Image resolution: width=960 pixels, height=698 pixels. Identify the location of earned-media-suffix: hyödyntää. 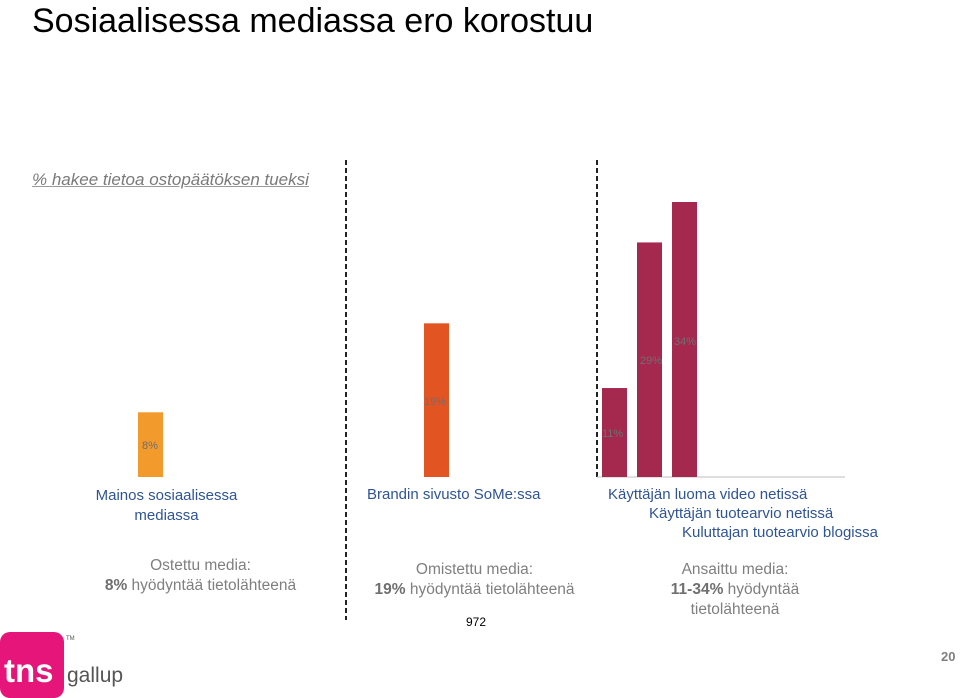
(763, 589).